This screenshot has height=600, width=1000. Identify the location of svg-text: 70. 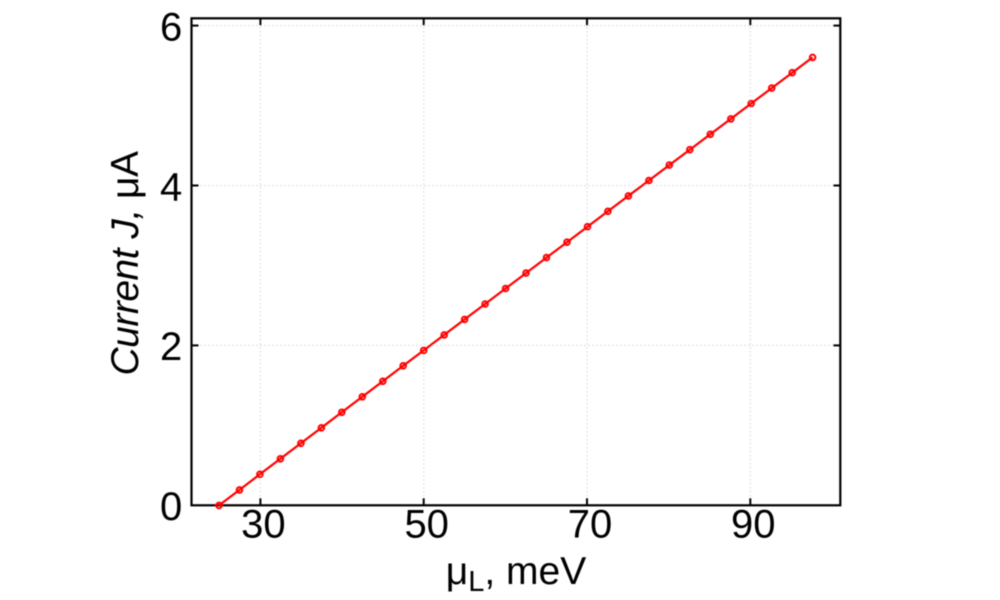
(590, 525).